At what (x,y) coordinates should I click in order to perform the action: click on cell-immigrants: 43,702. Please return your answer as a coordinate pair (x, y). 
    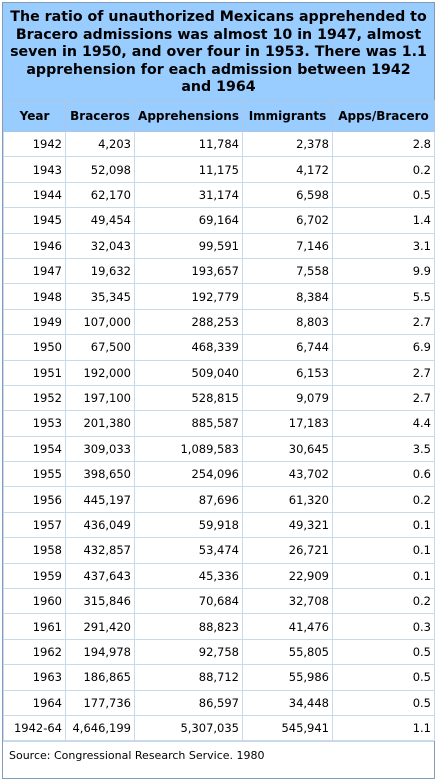
    Looking at the image, I should click on (287, 474).